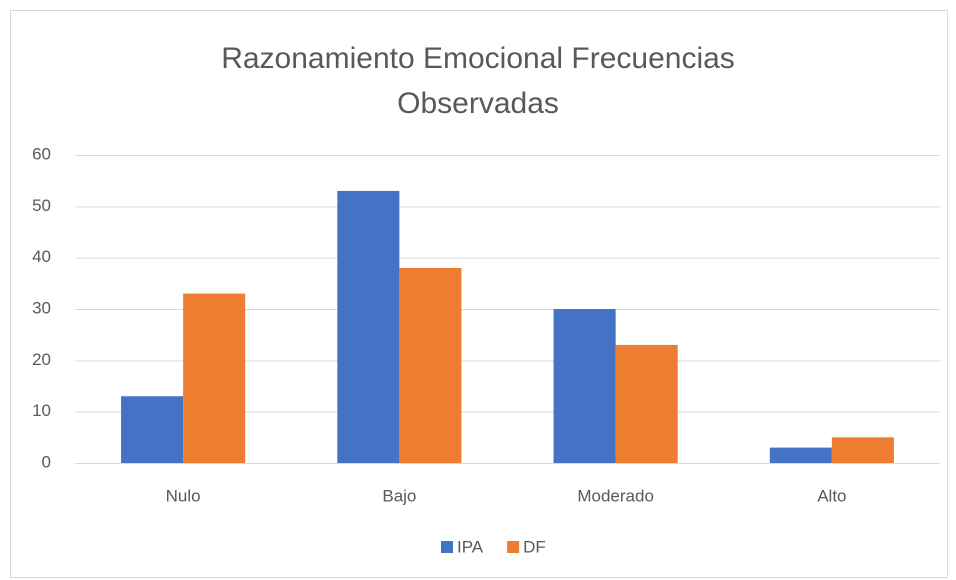 The height and width of the screenshot is (580, 956). Describe the element at coordinates (399, 495) in the screenshot. I see `x-tick-label: Bajo` at that location.